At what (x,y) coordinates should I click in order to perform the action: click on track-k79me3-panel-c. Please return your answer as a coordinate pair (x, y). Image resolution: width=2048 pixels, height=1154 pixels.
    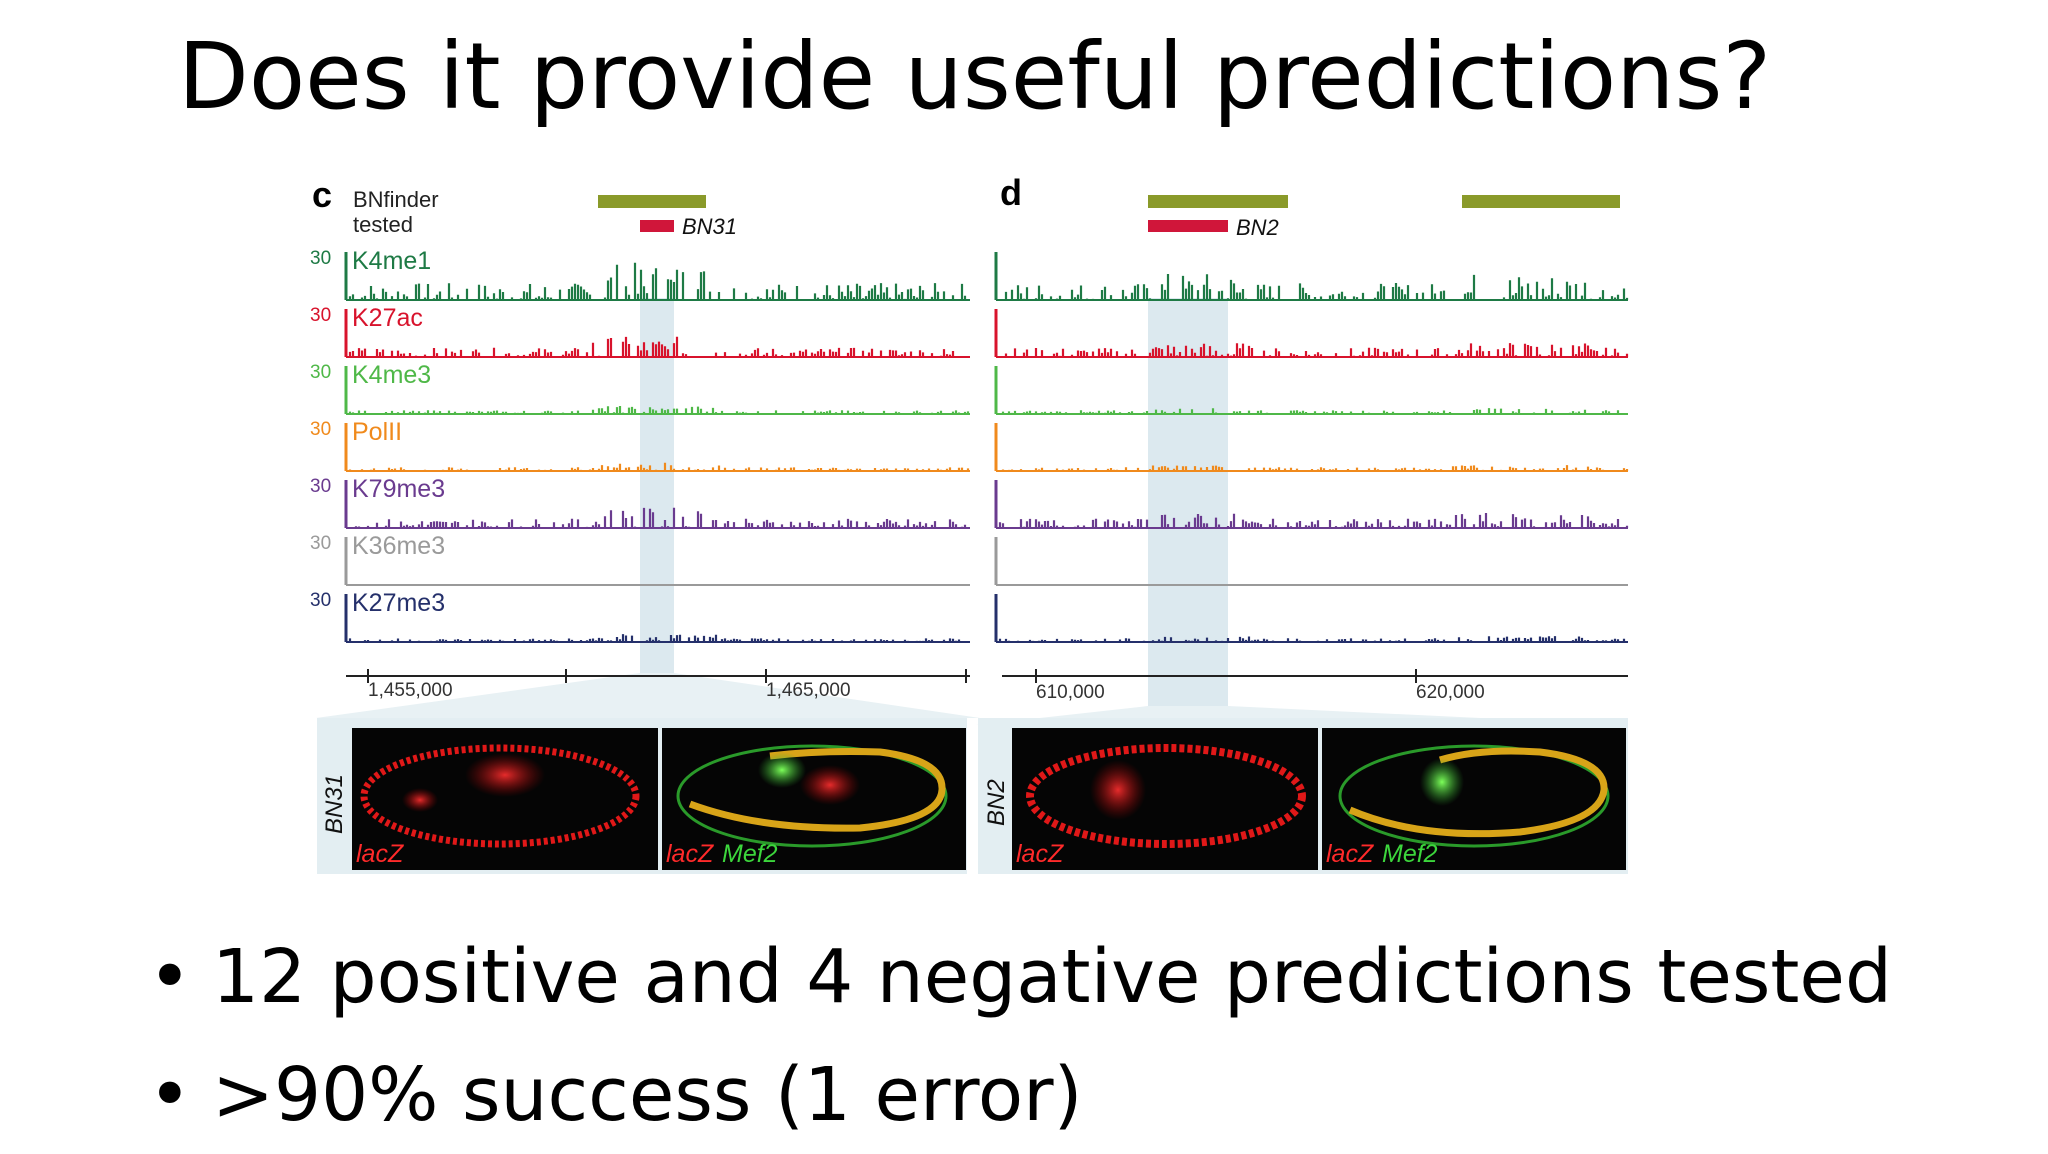
    Looking at the image, I should click on (657, 504).